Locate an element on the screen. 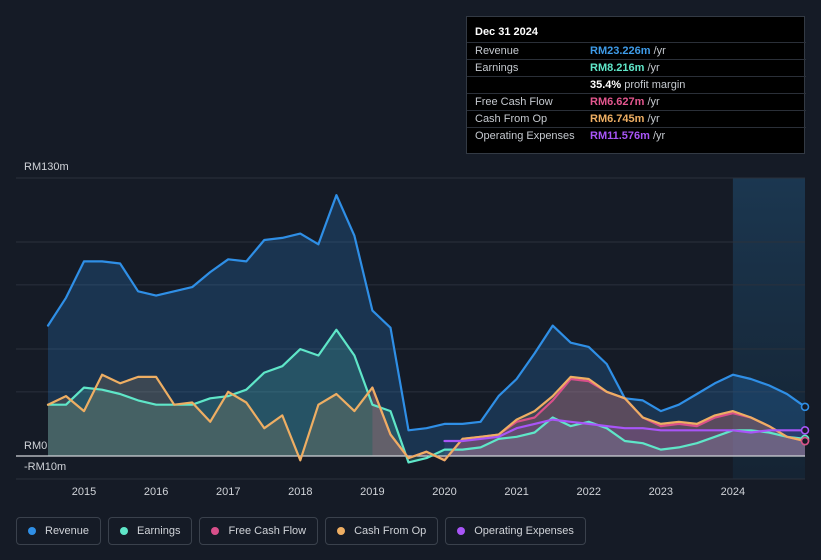 The width and height of the screenshot is (821, 560). tooltip-value: RM8.216m /yr is located at coordinates (625, 68).